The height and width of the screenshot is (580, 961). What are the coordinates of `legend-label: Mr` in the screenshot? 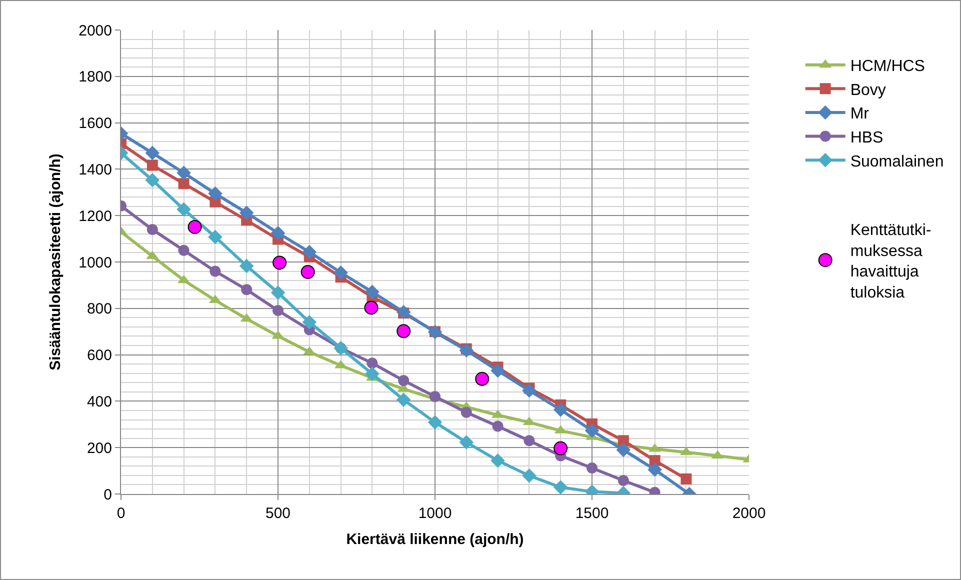 It's located at (860, 114).